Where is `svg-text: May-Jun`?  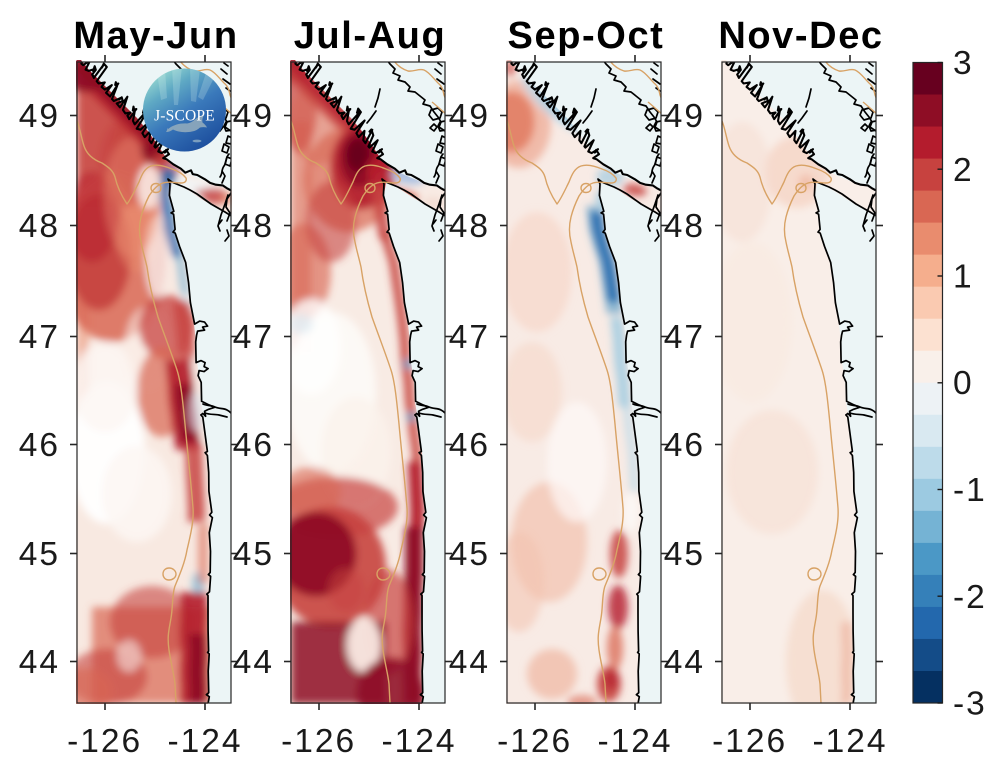
svg-text: May-Jun is located at coordinates (155, 36).